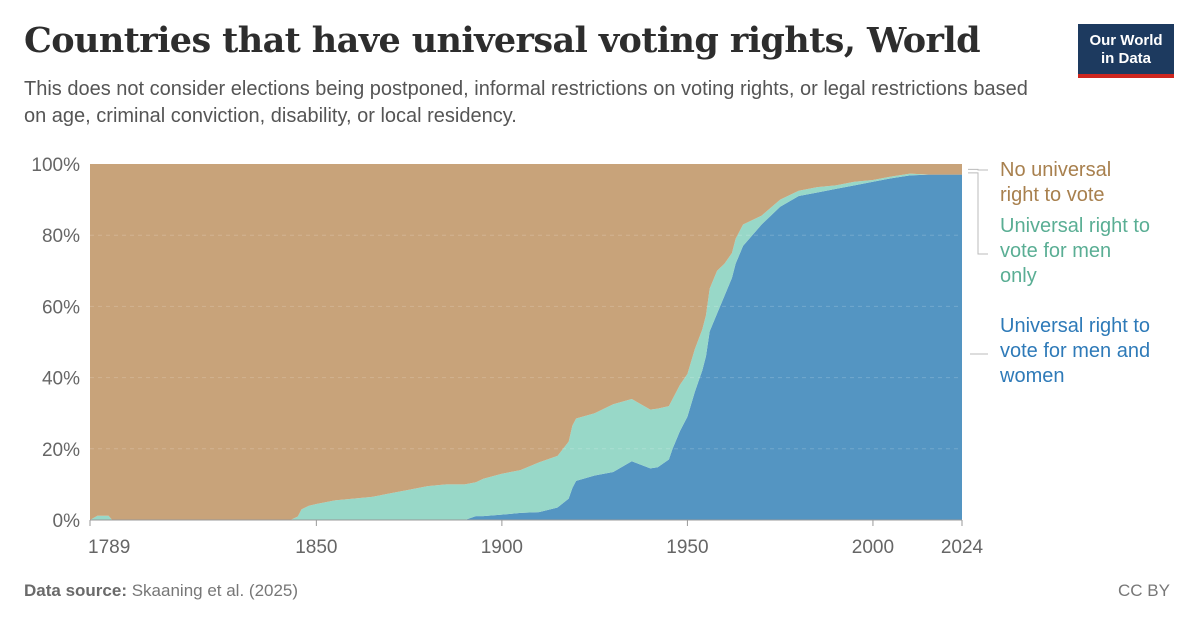 The image size is (1200, 627). Describe the element at coordinates (109, 547) in the screenshot. I see `x-tick-label: 1789` at that location.